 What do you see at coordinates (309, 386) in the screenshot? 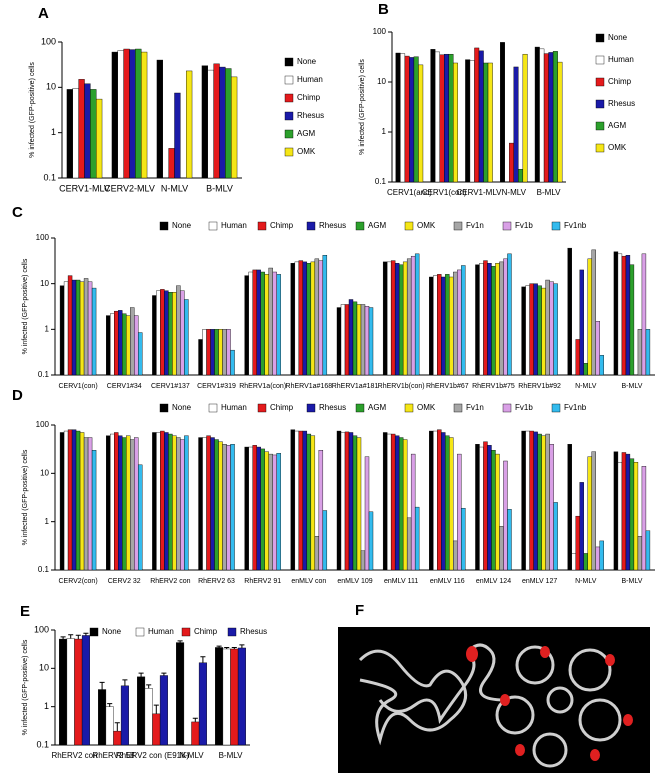
I see `x-tick-label: RhERV1a#168` at bounding box center [309, 386].